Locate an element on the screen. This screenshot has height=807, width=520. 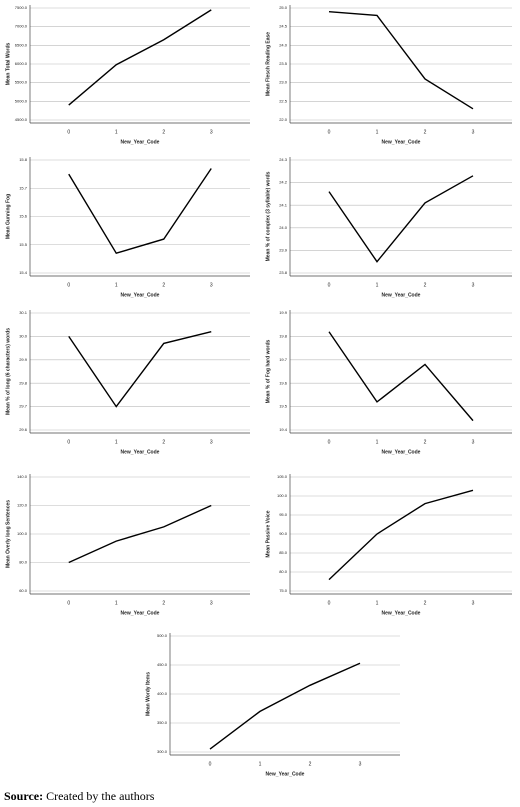
y-axis-title: Mean % of long (6 characters) words is located at coordinates (8, 371).